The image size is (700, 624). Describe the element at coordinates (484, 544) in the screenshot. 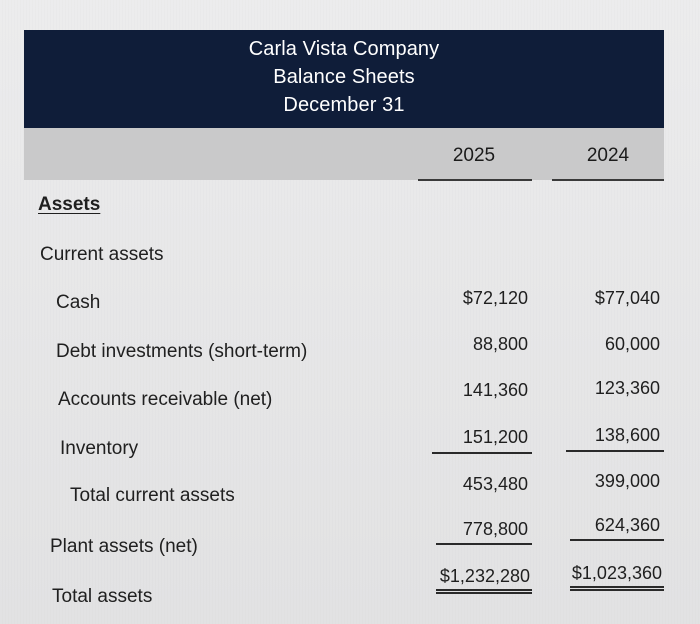

I see `plant-assets-rule-2025` at that location.